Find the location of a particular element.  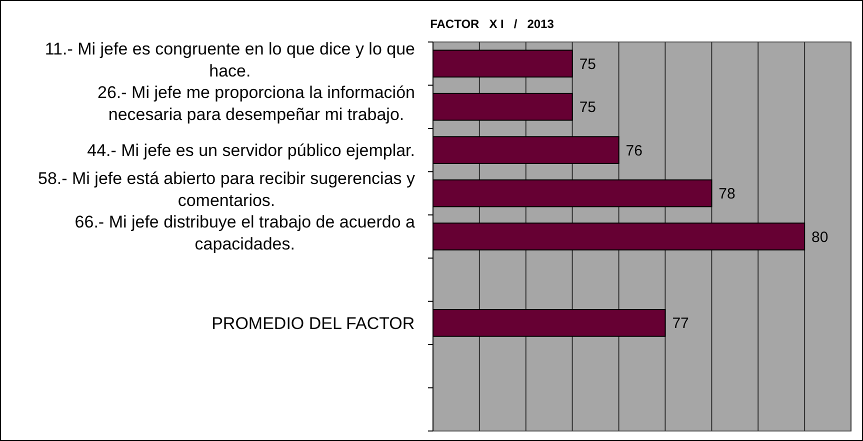

y-tick-label: 26.- Mi jefe me proporciona la información necesaria para desempeñar mi trabajo. is located at coordinates (256, 103).